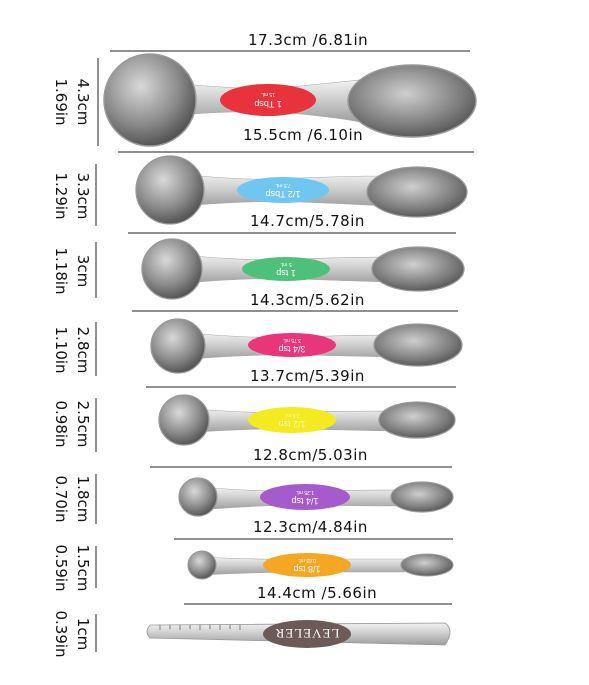 This screenshot has width=589, height=685. I want to click on badge-label: 1/4 tsp, so click(304, 501).